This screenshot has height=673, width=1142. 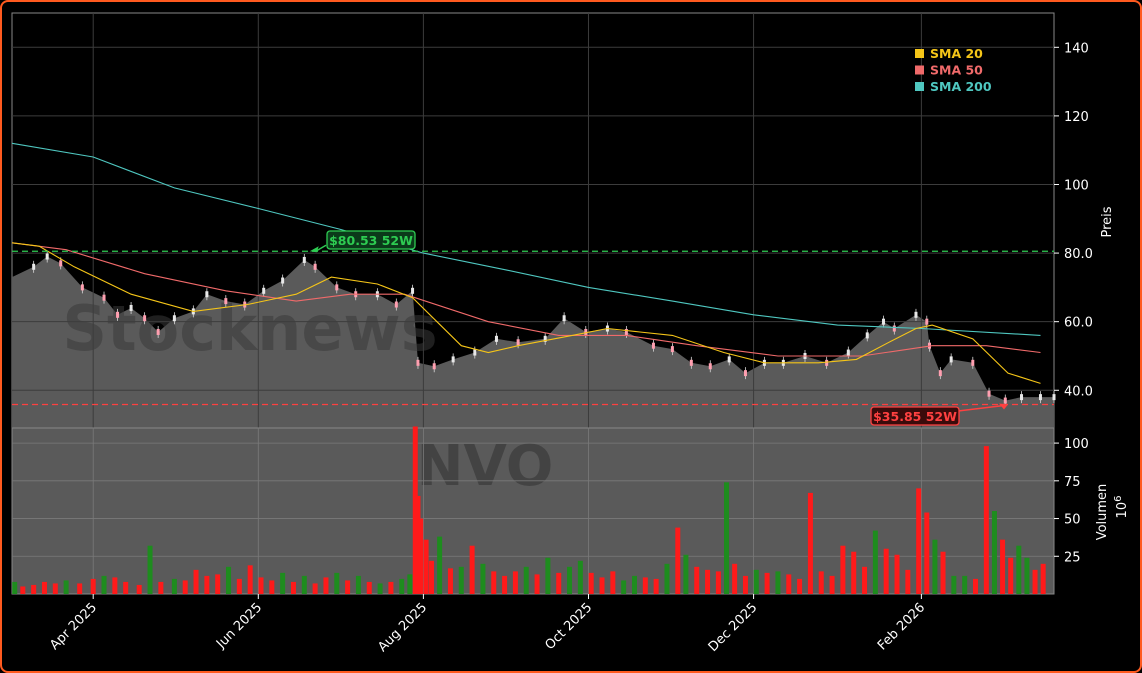 I want to click on x-tick-label: Apr 2025, so click(x=73, y=626).